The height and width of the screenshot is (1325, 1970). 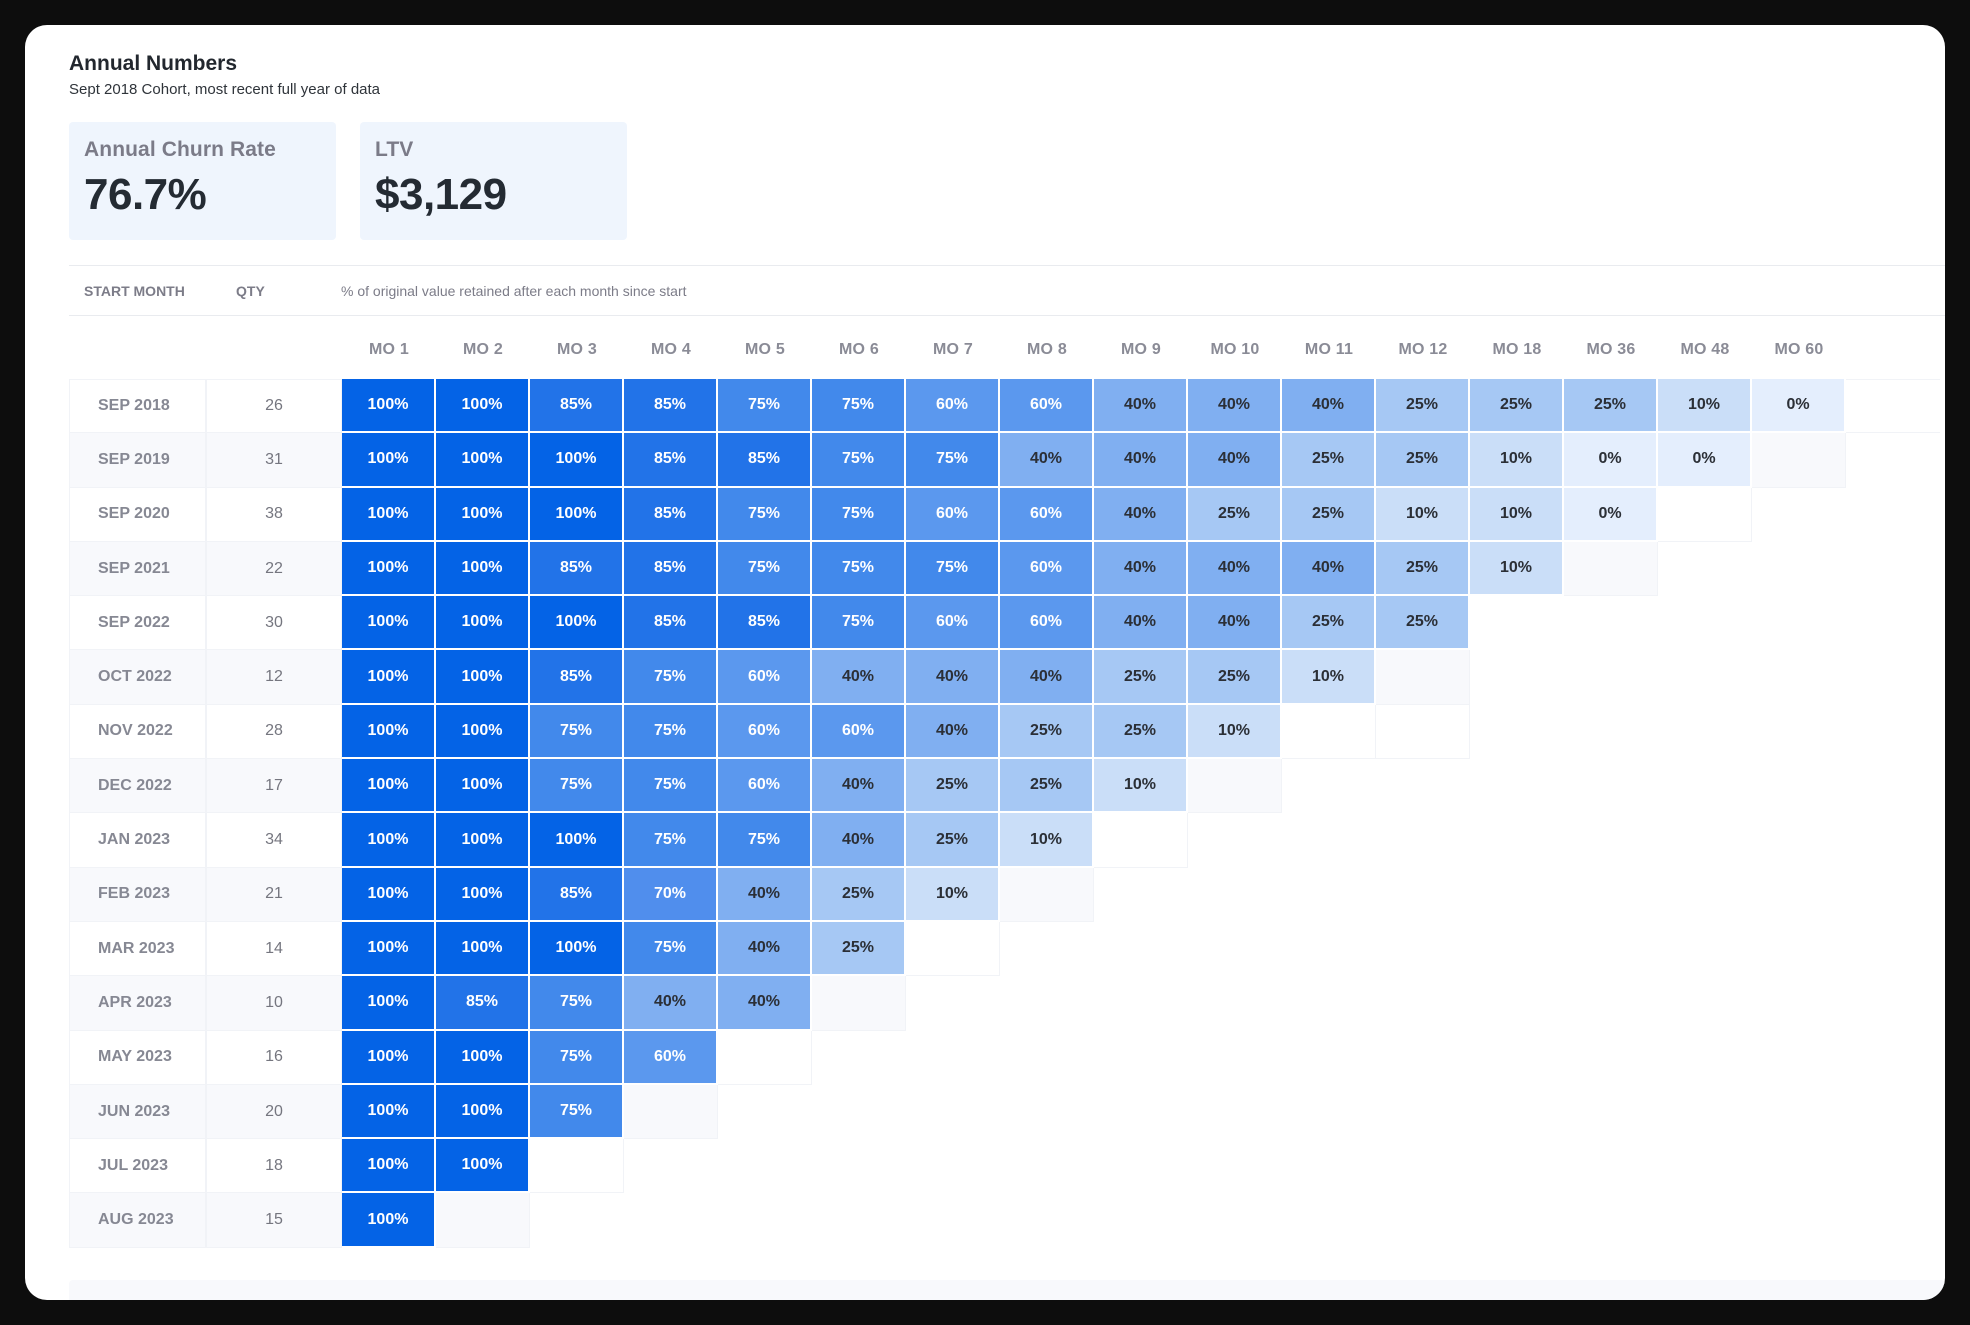 What do you see at coordinates (1004, 894) in the screenshot?
I see `table-row: FEB 2023 21 100% 100% 85% 70% 40% 25% 10%` at bounding box center [1004, 894].